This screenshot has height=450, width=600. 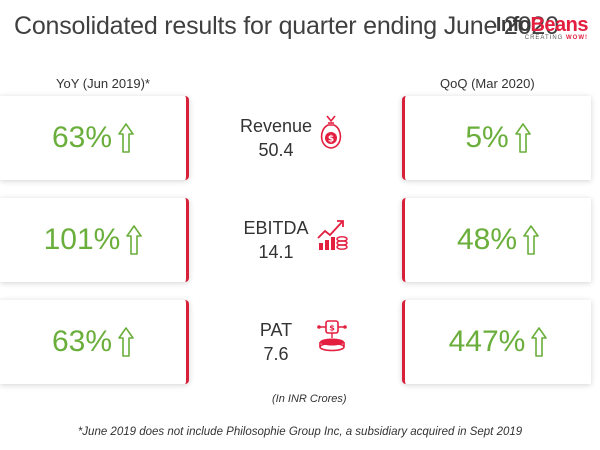 I want to click on logo-wordmark: InfoBeans, so click(x=542, y=25).